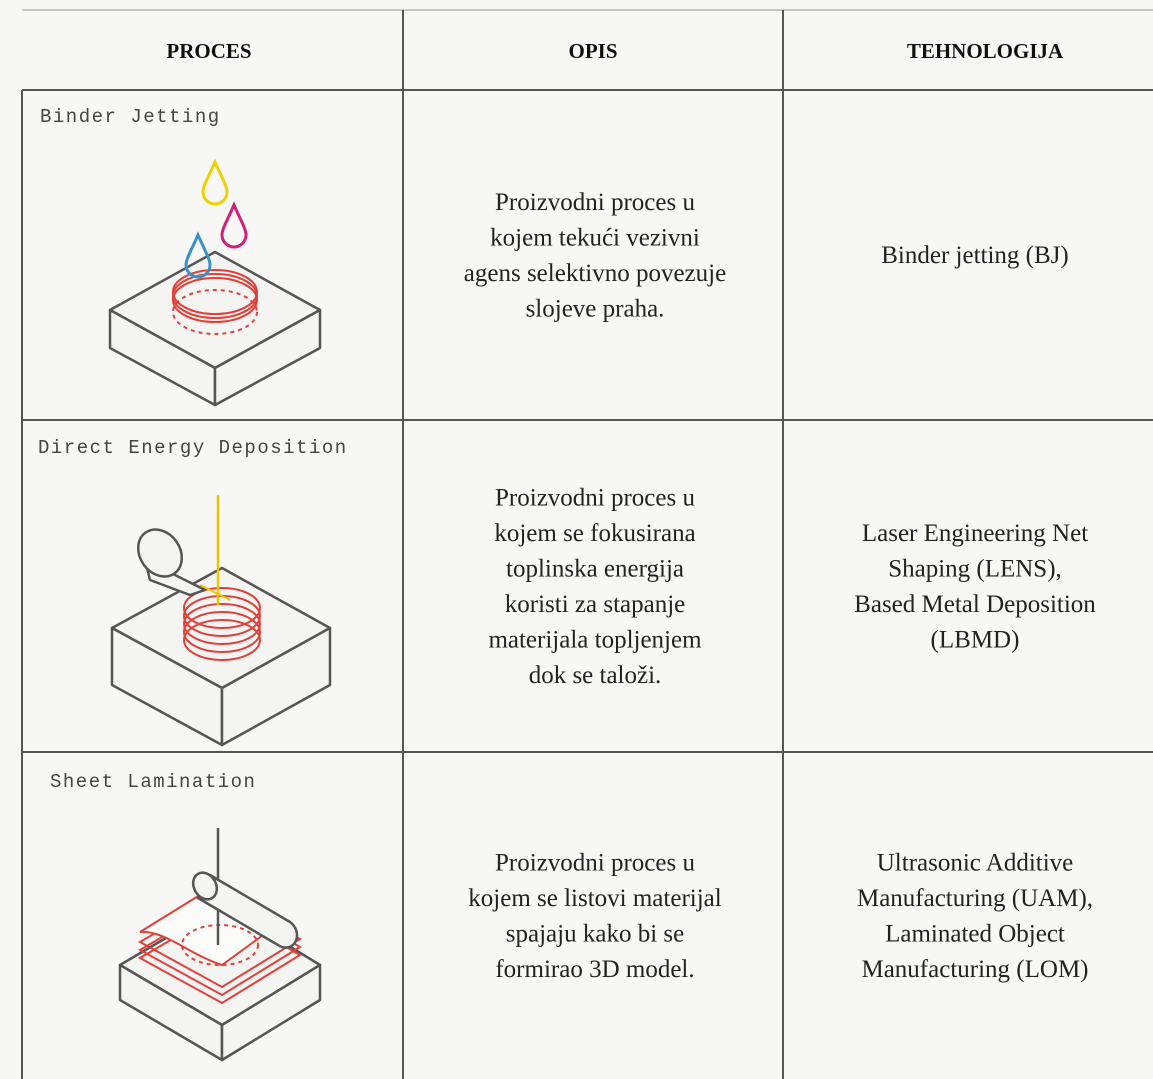 The height and width of the screenshot is (1079, 1153). What do you see at coordinates (974, 969) in the screenshot?
I see `technology-line: Manufacturing (LOM)` at bounding box center [974, 969].